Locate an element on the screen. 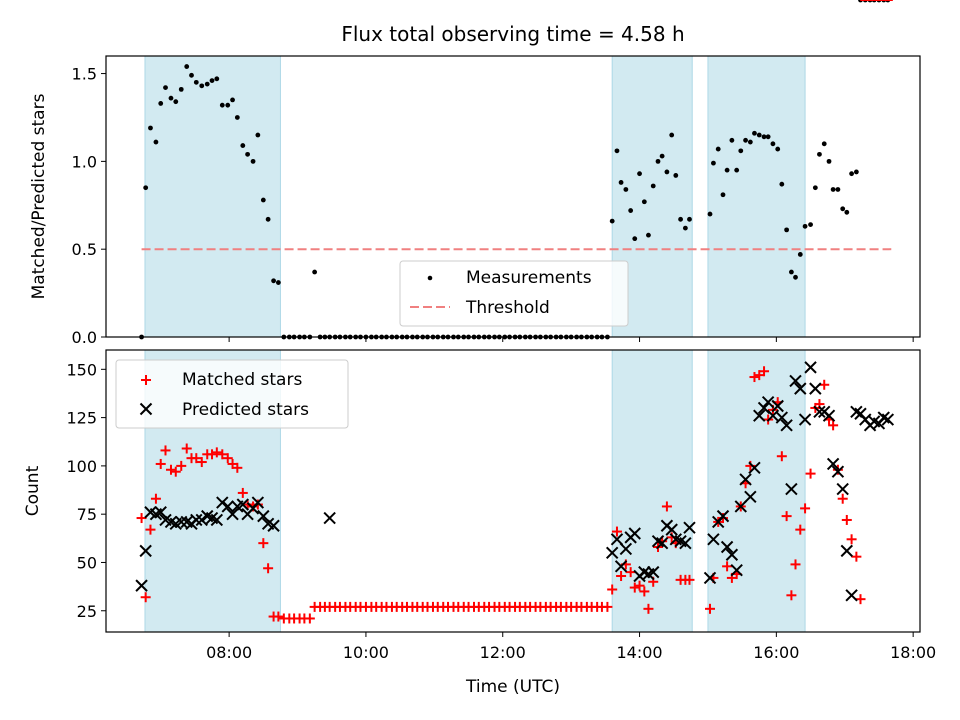 The width and height of the screenshot is (960, 720). count-panel-y-label: Count is located at coordinates (33, 490).